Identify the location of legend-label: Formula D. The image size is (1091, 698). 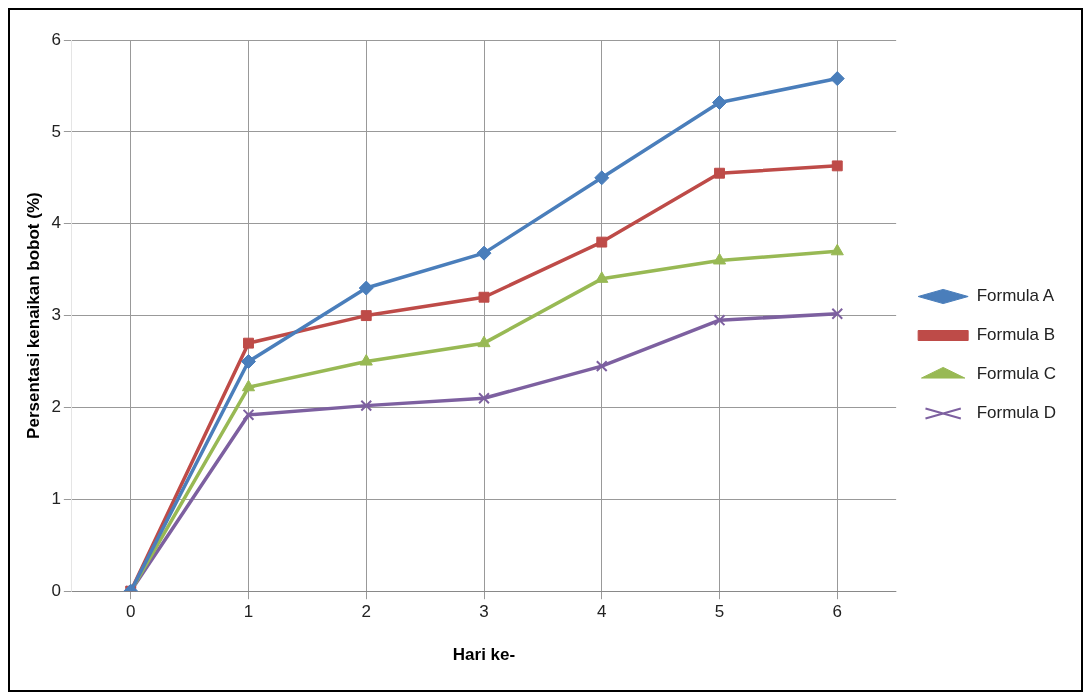
(1016, 413).